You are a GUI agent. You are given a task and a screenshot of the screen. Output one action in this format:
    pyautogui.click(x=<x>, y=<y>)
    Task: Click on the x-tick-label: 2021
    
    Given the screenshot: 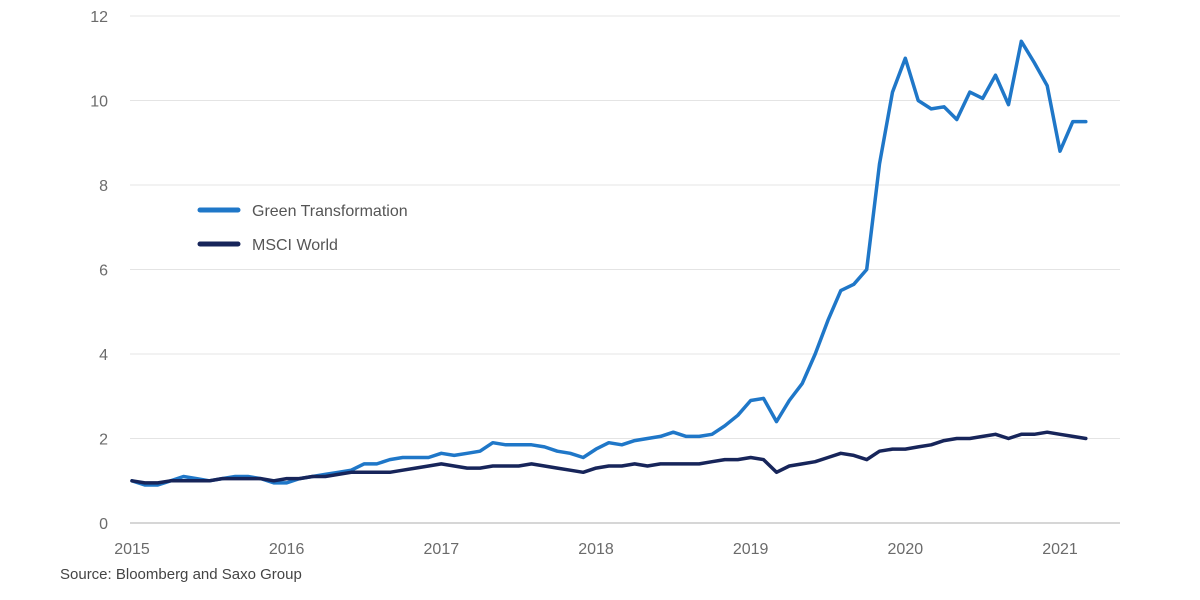 What is the action you would take?
    pyautogui.click(x=1060, y=549)
    